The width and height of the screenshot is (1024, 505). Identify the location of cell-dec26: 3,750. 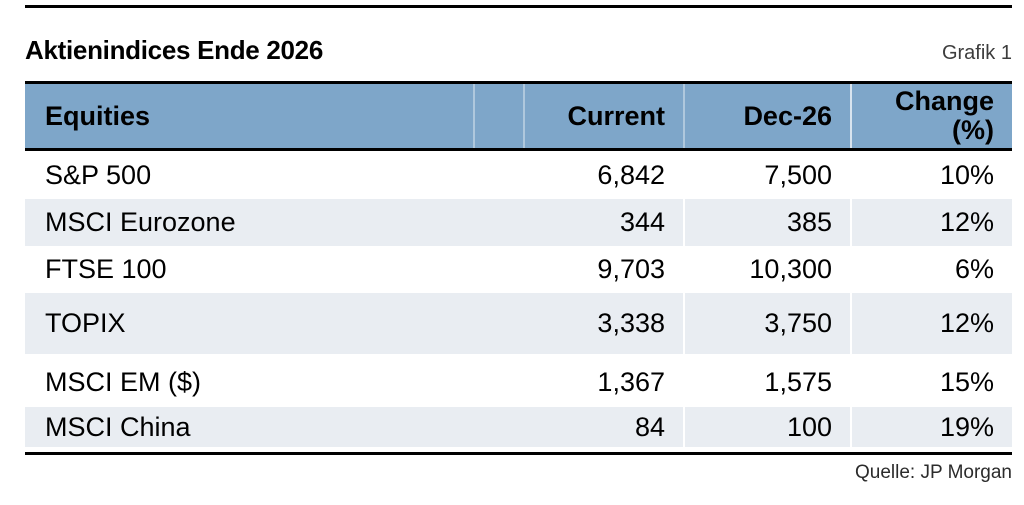
(766, 323).